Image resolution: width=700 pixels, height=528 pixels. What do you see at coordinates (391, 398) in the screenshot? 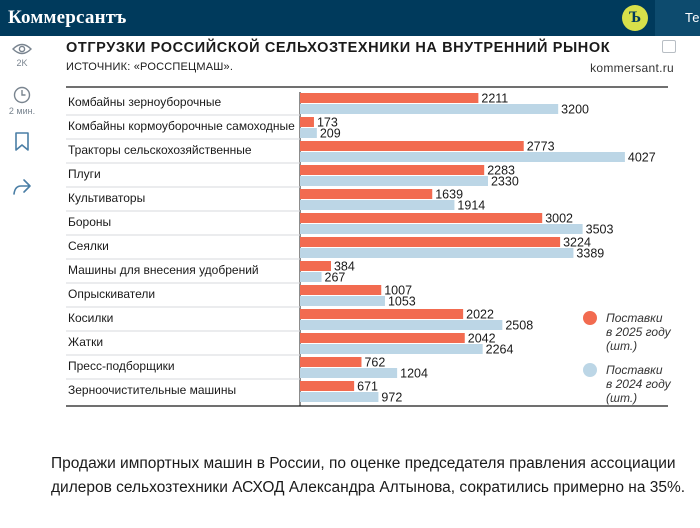
I see `value-label-2024: 972` at bounding box center [391, 398].